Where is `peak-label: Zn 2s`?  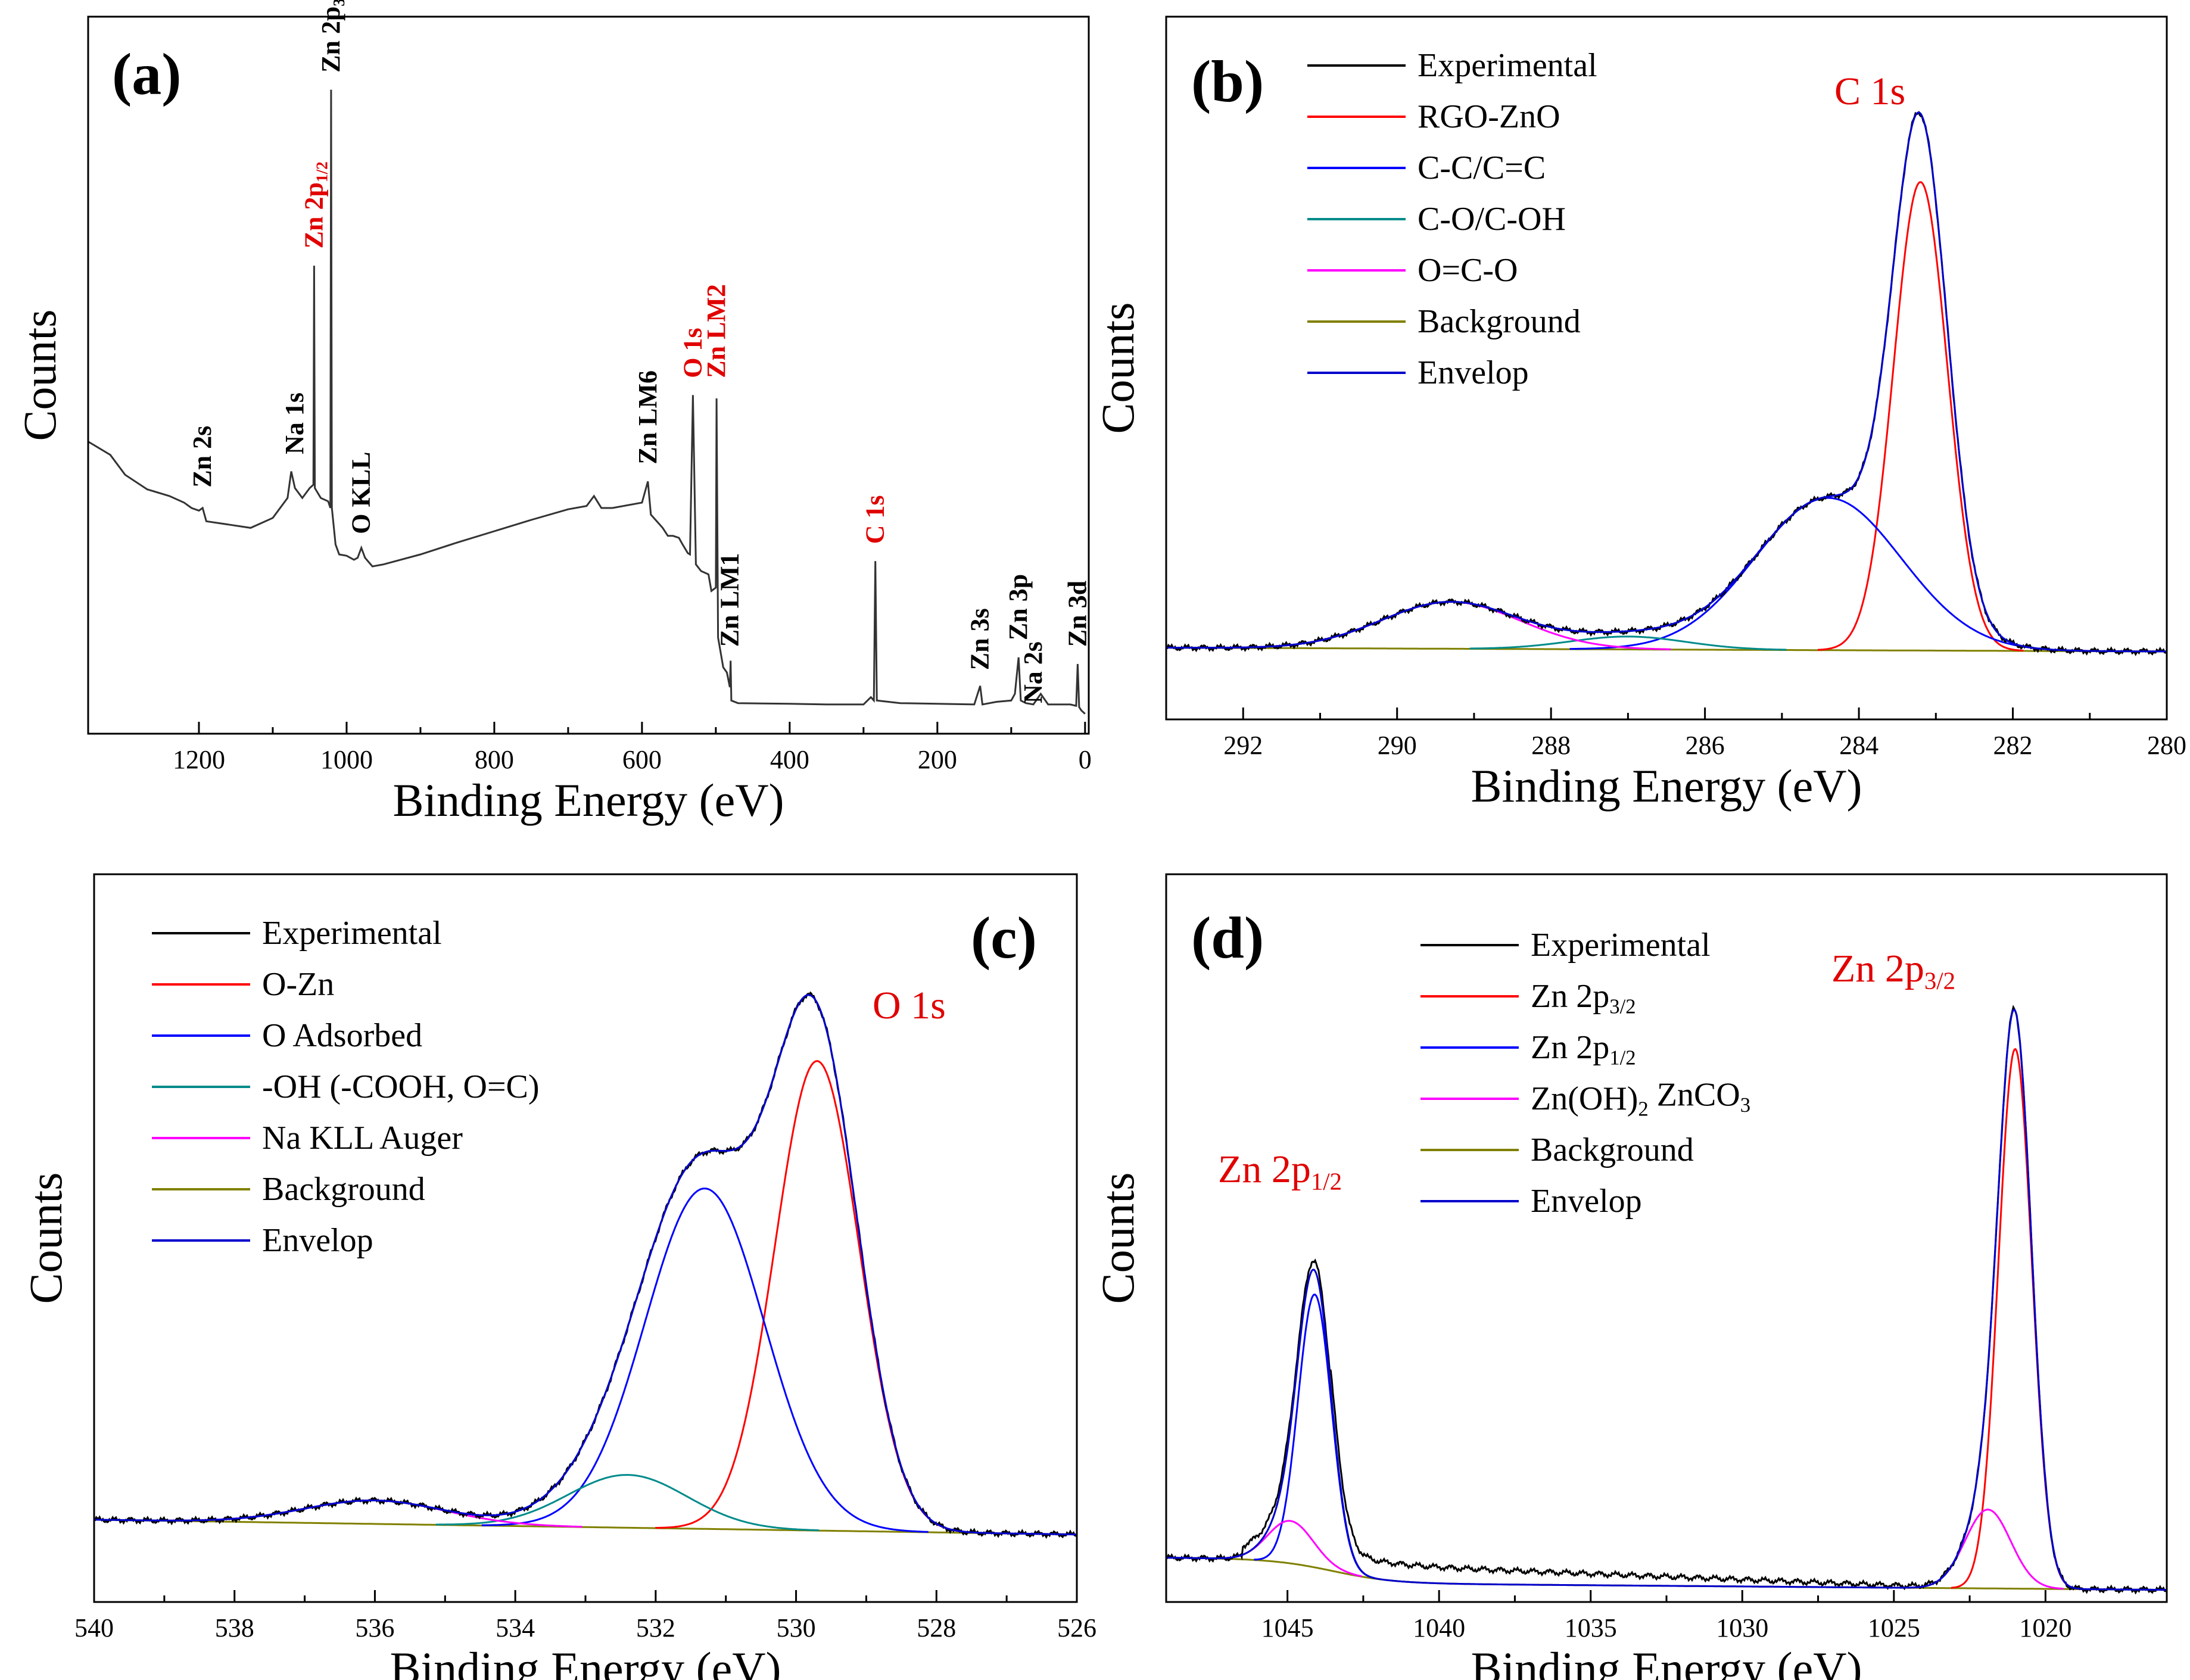
peak-label: Zn 2s is located at coordinates (202, 457).